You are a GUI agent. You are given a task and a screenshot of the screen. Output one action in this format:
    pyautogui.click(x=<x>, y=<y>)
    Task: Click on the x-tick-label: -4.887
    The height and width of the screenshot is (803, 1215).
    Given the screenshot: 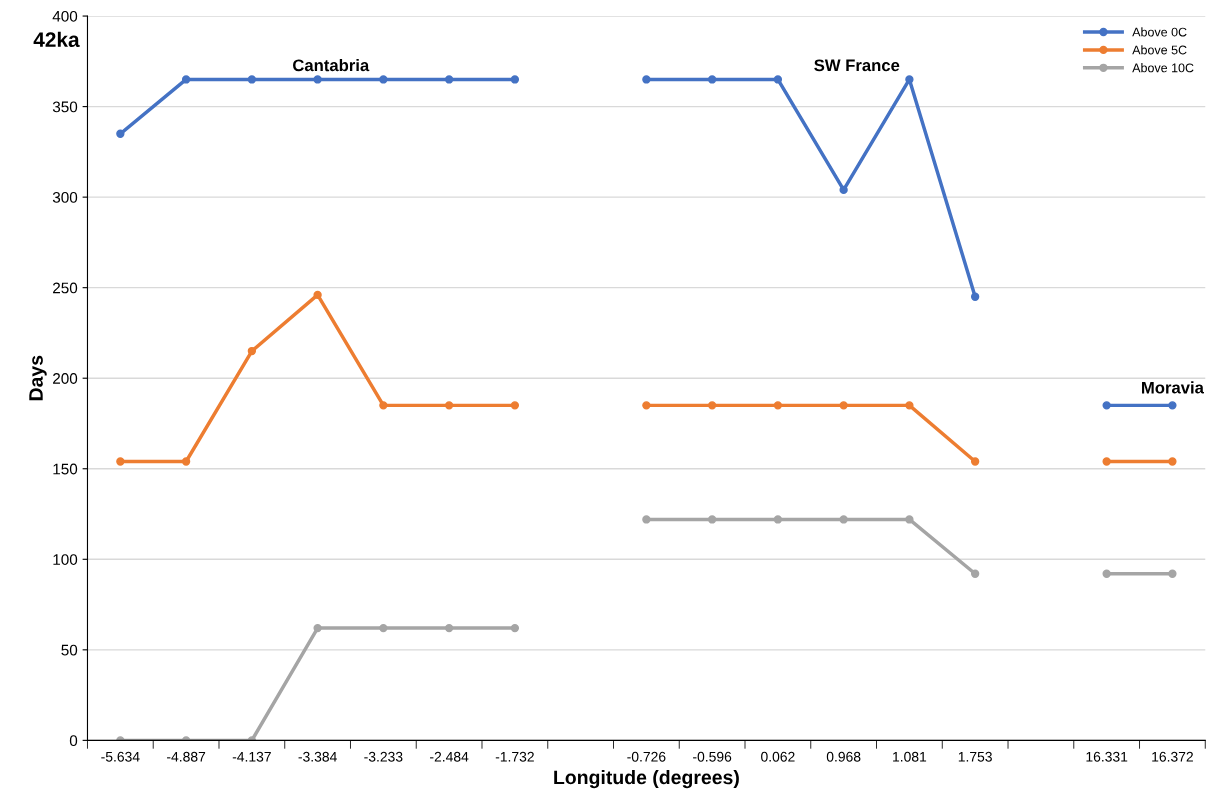 What is the action you would take?
    pyautogui.click(x=186, y=756)
    